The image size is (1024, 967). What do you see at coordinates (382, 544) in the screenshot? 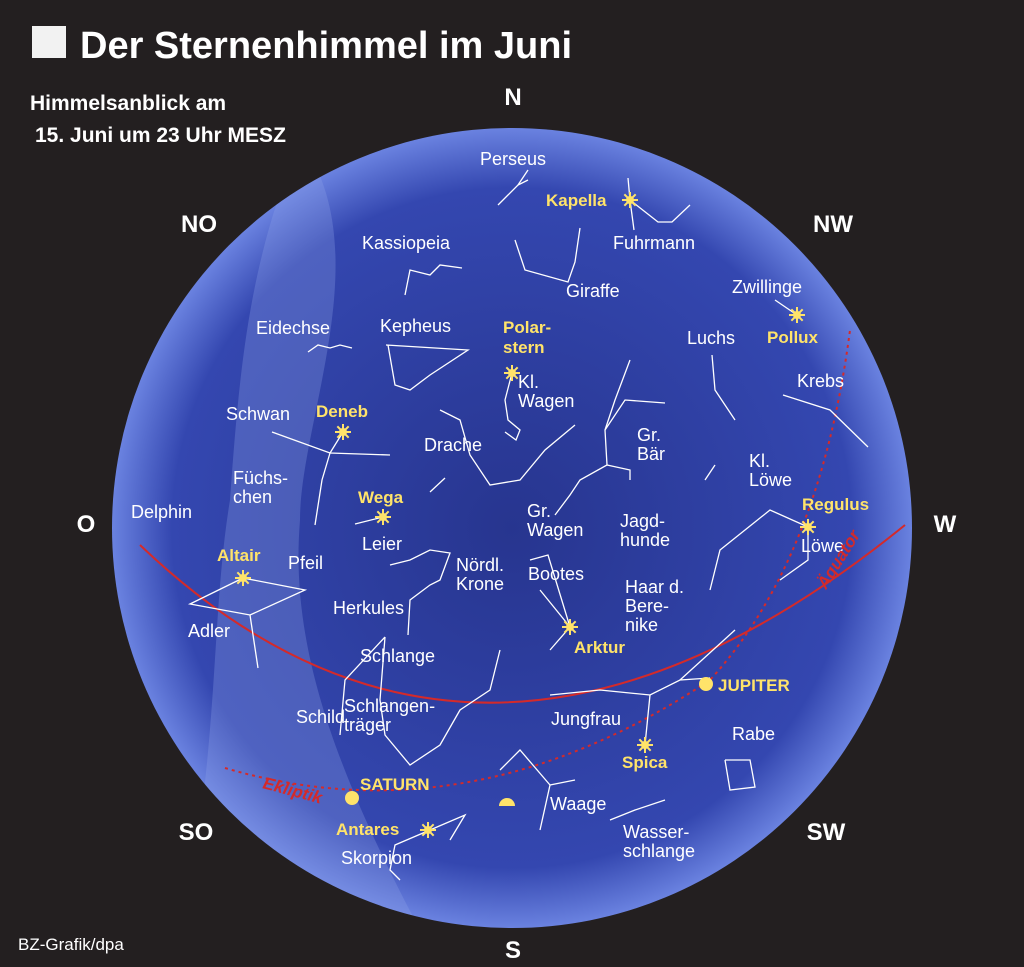
I see `constellation-label: Leier` at bounding box center [382, 544].